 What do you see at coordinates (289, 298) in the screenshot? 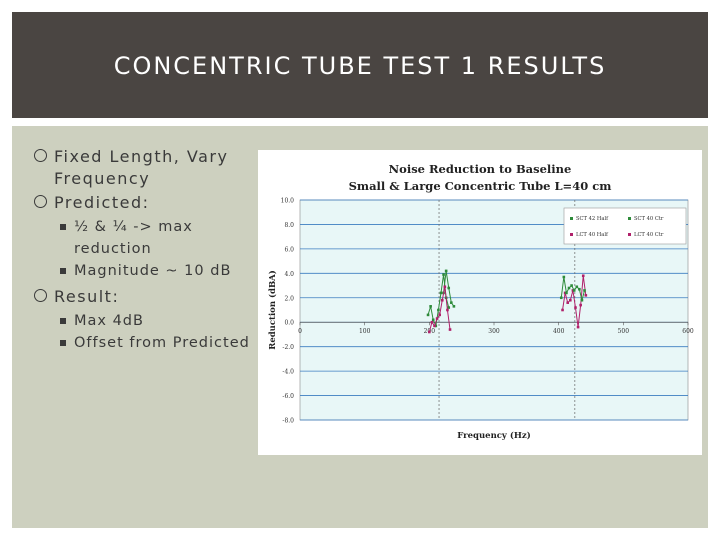
I see `y-tick-label: 2.0` at bounding box center [289, 298].